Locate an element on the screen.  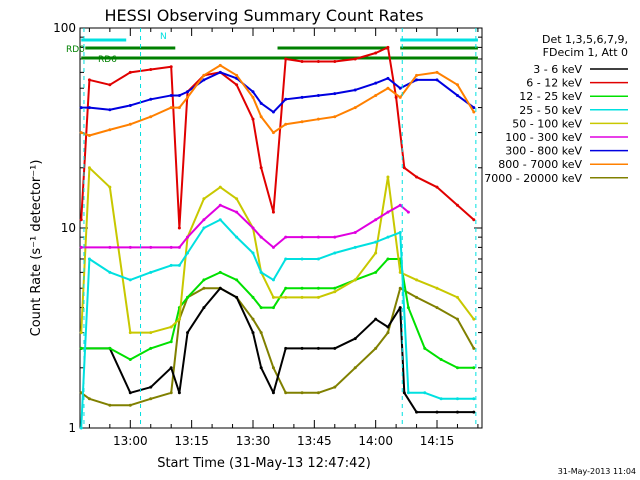
y-tick-label: 1 is located at coordinates (72, 428).